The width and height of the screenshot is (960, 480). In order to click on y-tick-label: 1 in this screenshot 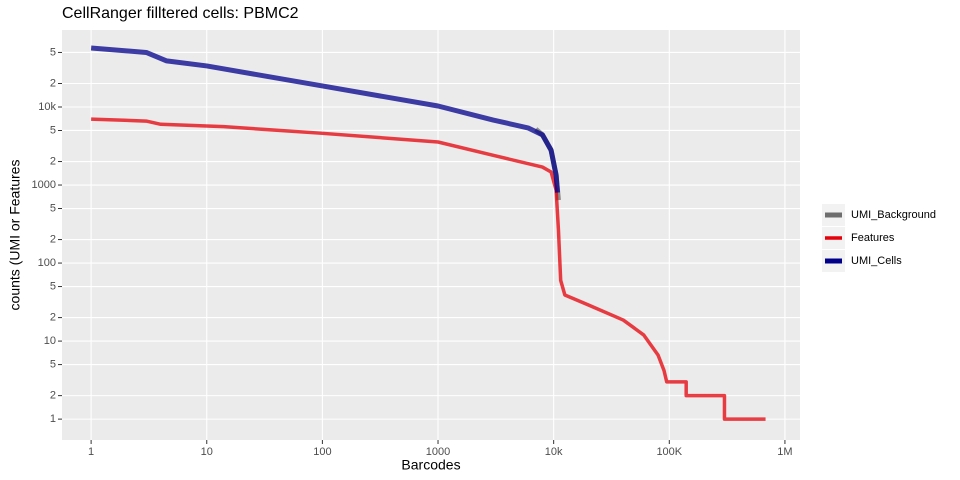, I will do `click(53, 419)`.